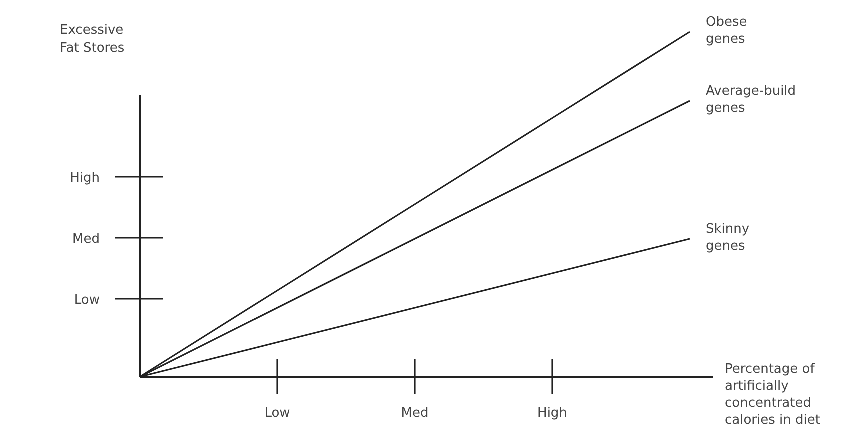 Image resolution: width=855 pixels, height=445 pixels. I want to click on text: High, so click(85, 178).